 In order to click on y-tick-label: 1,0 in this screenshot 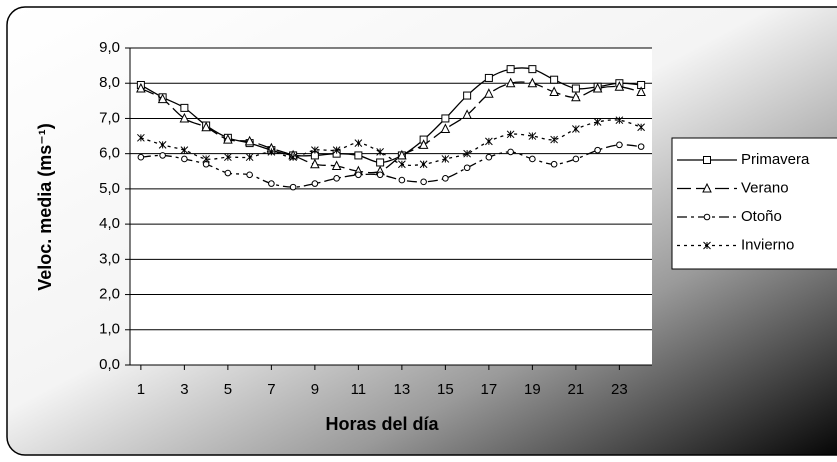, I will do `click(109, 329)`.